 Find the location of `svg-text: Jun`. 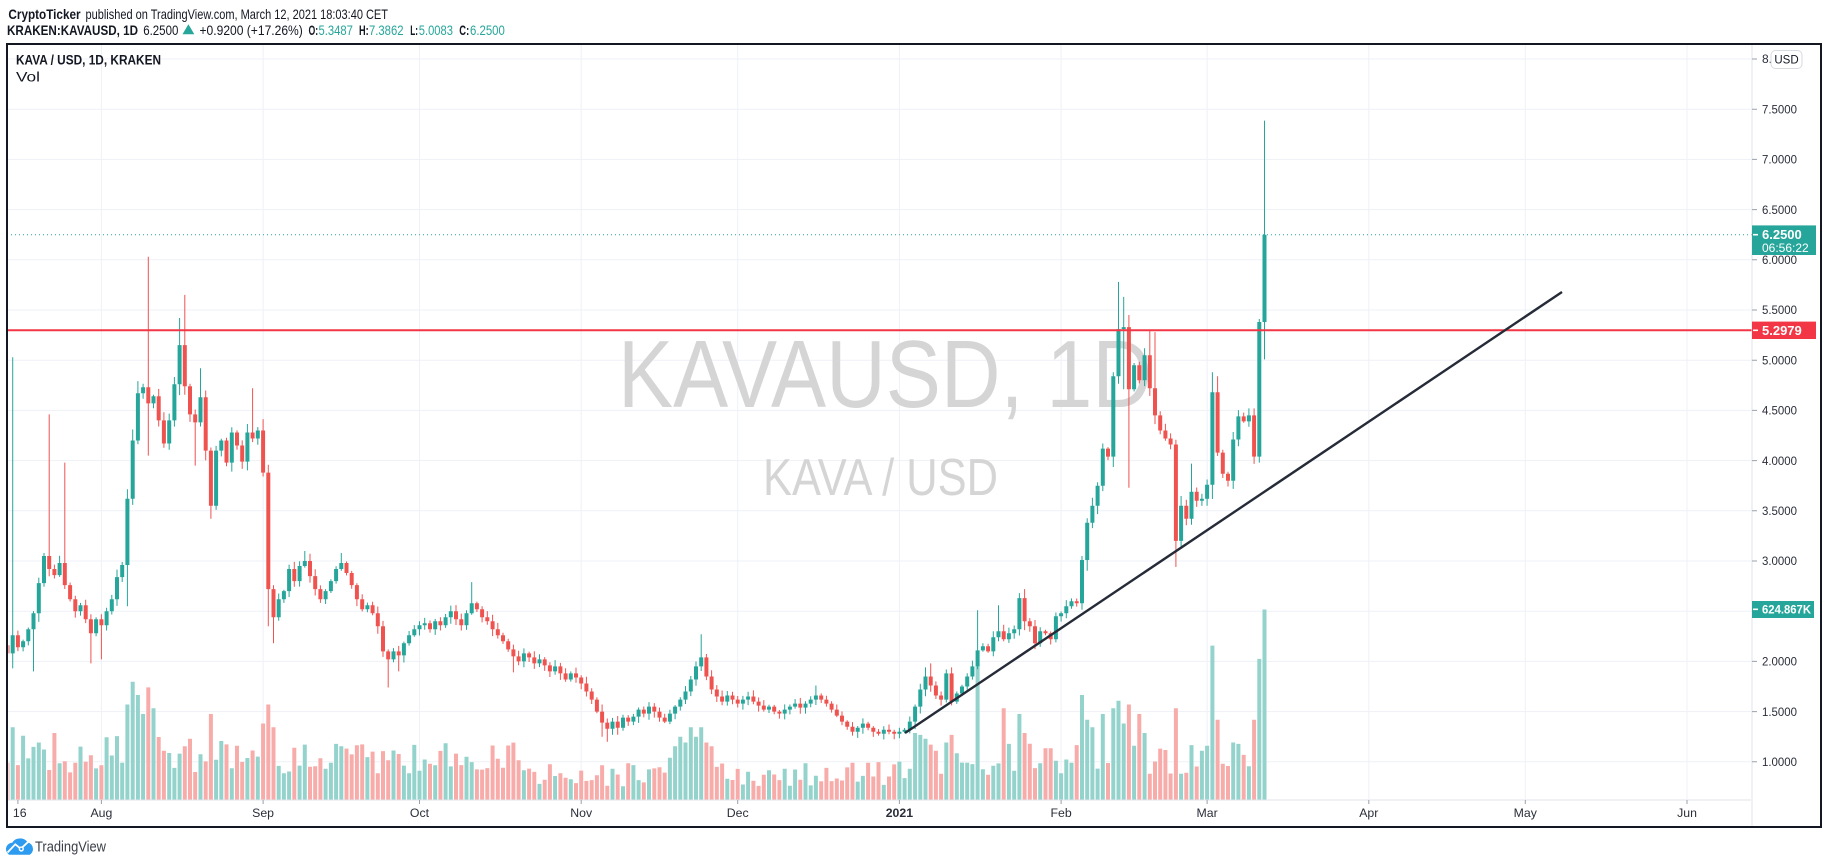

svg-text: Jun is located at coordinates (1687, 813).